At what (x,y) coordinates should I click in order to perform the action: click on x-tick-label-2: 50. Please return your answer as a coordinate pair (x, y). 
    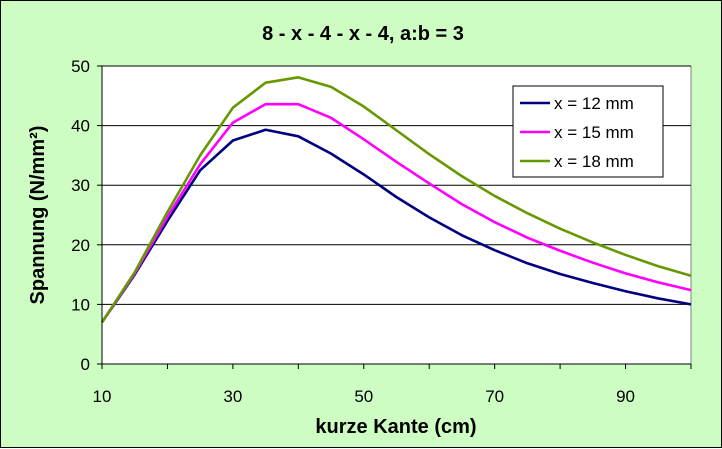
    Looking at the image, I should click on (363, 396).